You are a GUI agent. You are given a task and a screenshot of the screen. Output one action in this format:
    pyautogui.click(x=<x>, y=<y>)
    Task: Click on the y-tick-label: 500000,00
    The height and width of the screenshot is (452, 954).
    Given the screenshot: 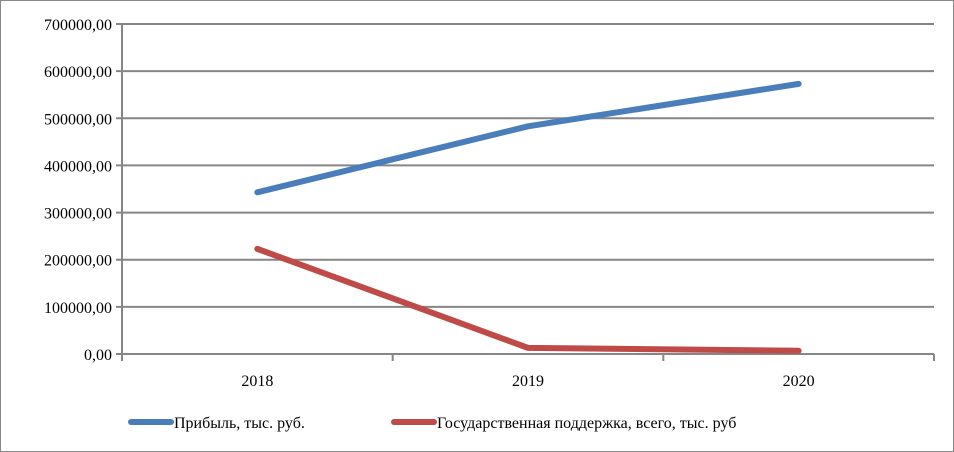 What is the action you would take?
    pyautogui.click(x=78, y=119)
    